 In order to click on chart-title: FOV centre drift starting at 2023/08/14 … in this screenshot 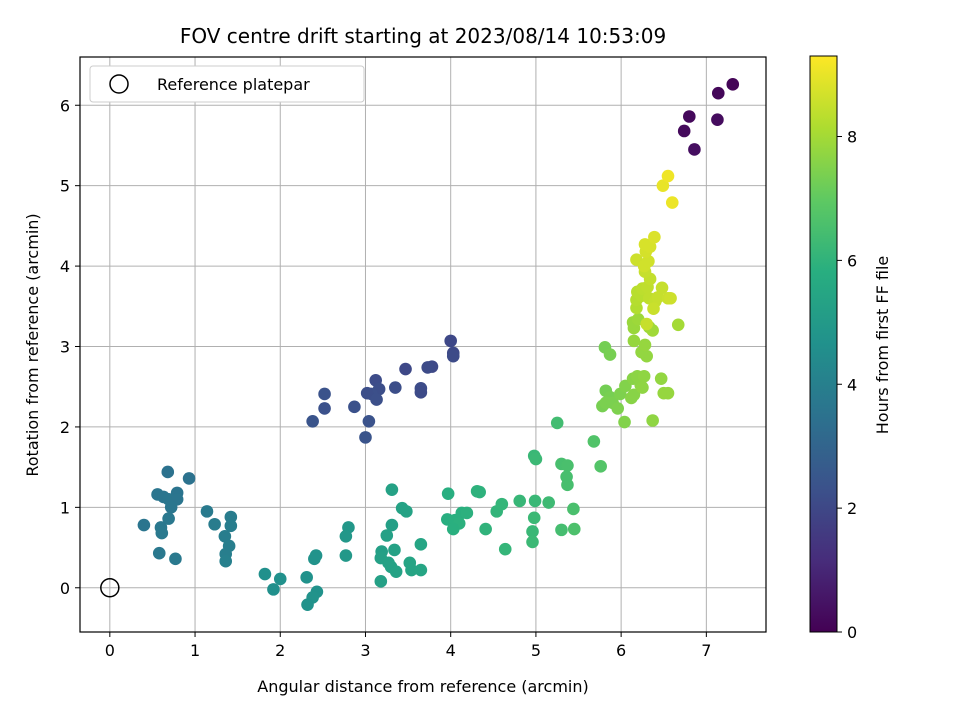, I will do `click(423, 36)`.